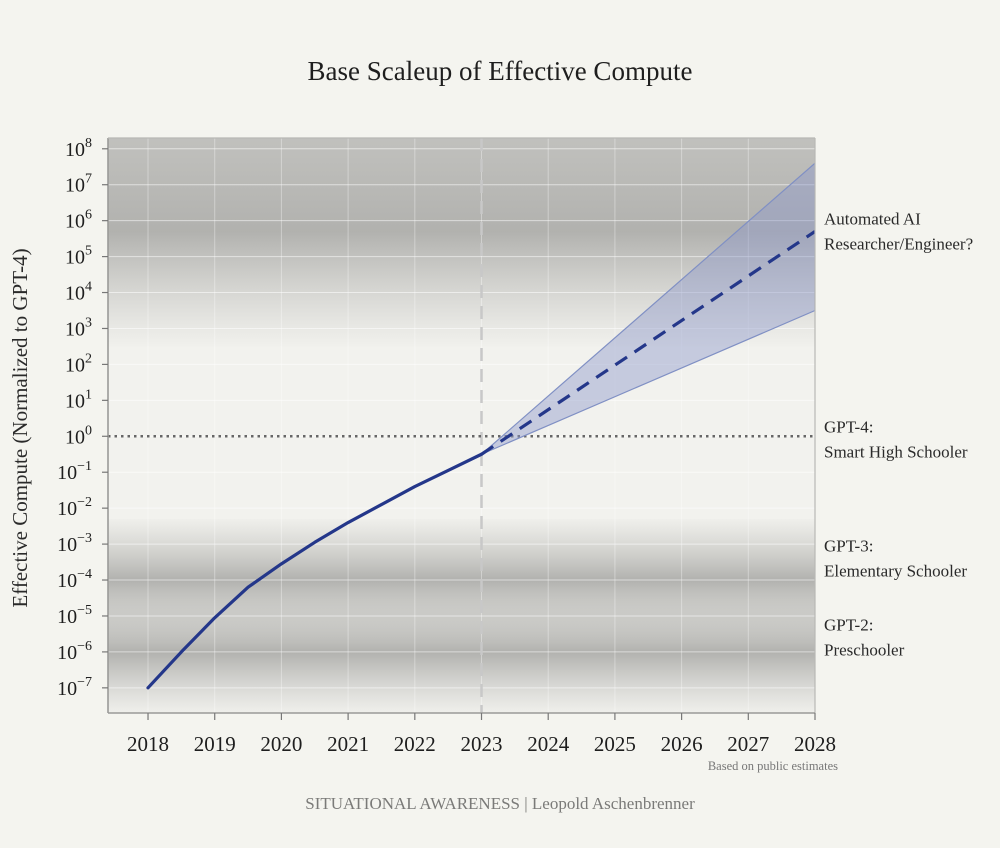 Image resolution: width=1000 pixels, height=848 pixels. Describe the element at coordinates (896, 440) in the screenshot. I see `annotation: GPT-4: Smart High Schooler` at that location.